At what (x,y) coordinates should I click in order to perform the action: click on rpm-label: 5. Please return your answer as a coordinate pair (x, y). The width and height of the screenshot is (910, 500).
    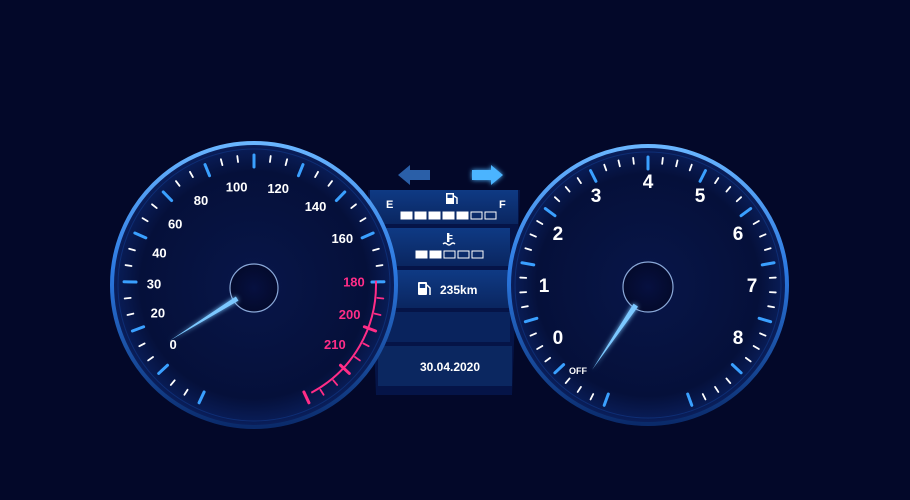
    Looking at the image, I should click on (700, 196).